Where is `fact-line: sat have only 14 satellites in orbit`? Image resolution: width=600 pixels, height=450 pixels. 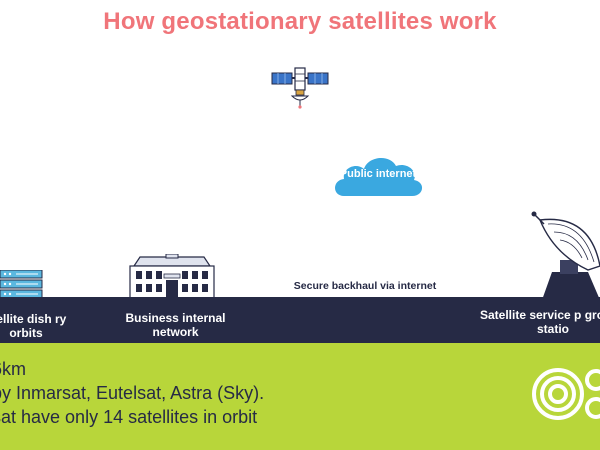 fact-line: sat have only 14 satellites in orbit is located at coordinates (129, 417).